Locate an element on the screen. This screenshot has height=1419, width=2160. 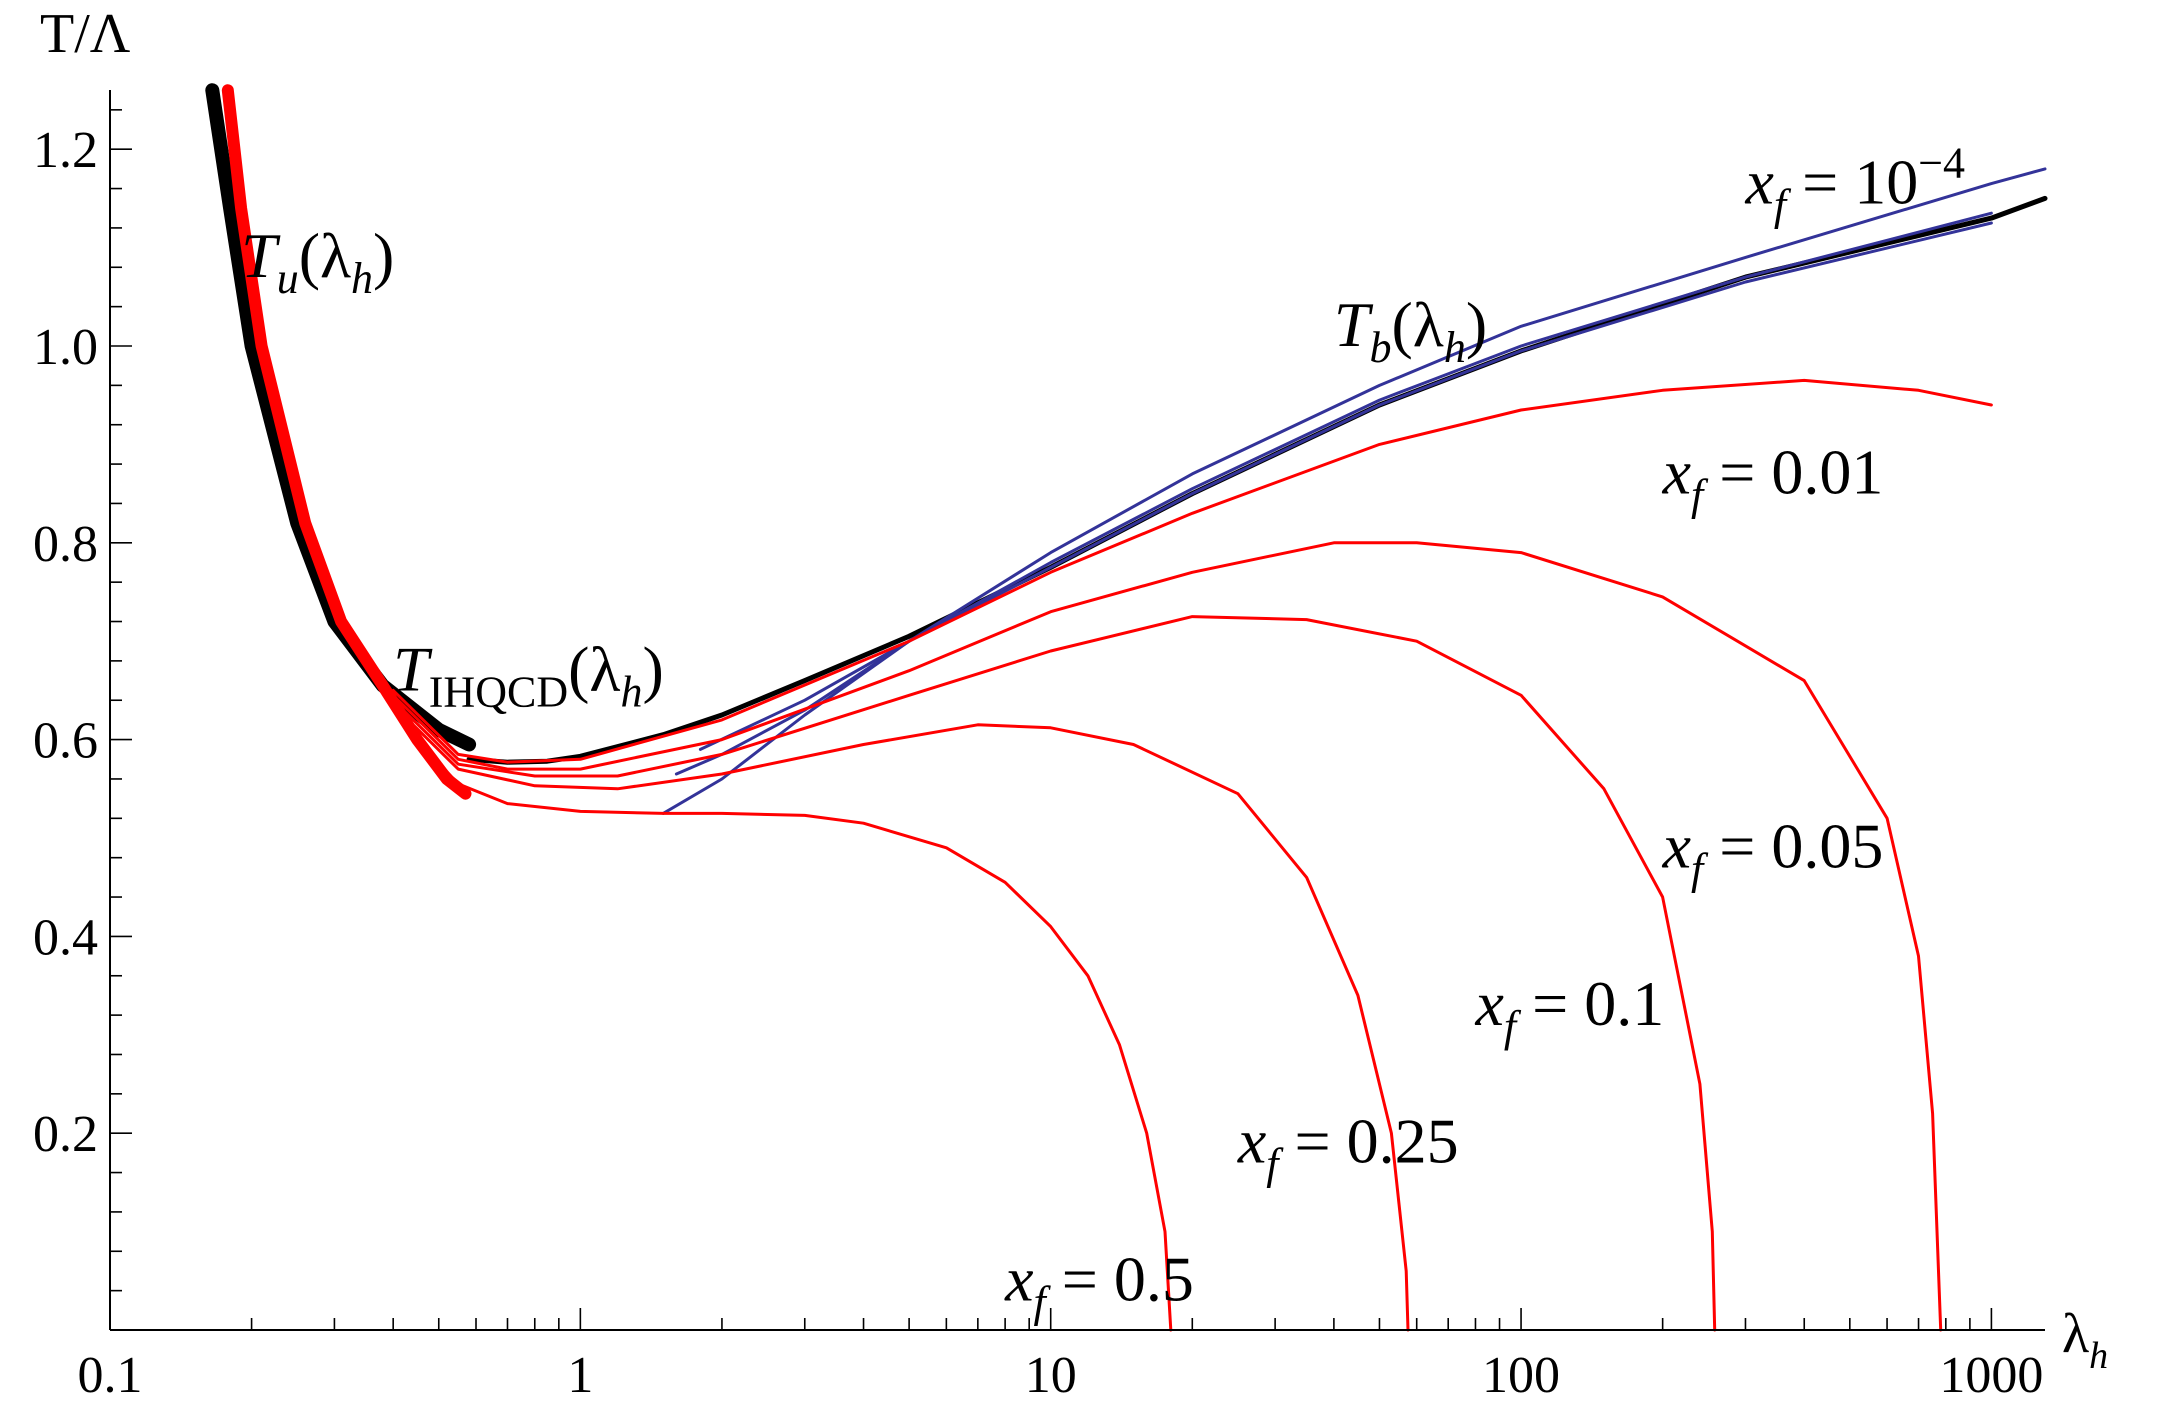
curve-annotation: xf = 0.25 is located at coordinates (1348, 1147).